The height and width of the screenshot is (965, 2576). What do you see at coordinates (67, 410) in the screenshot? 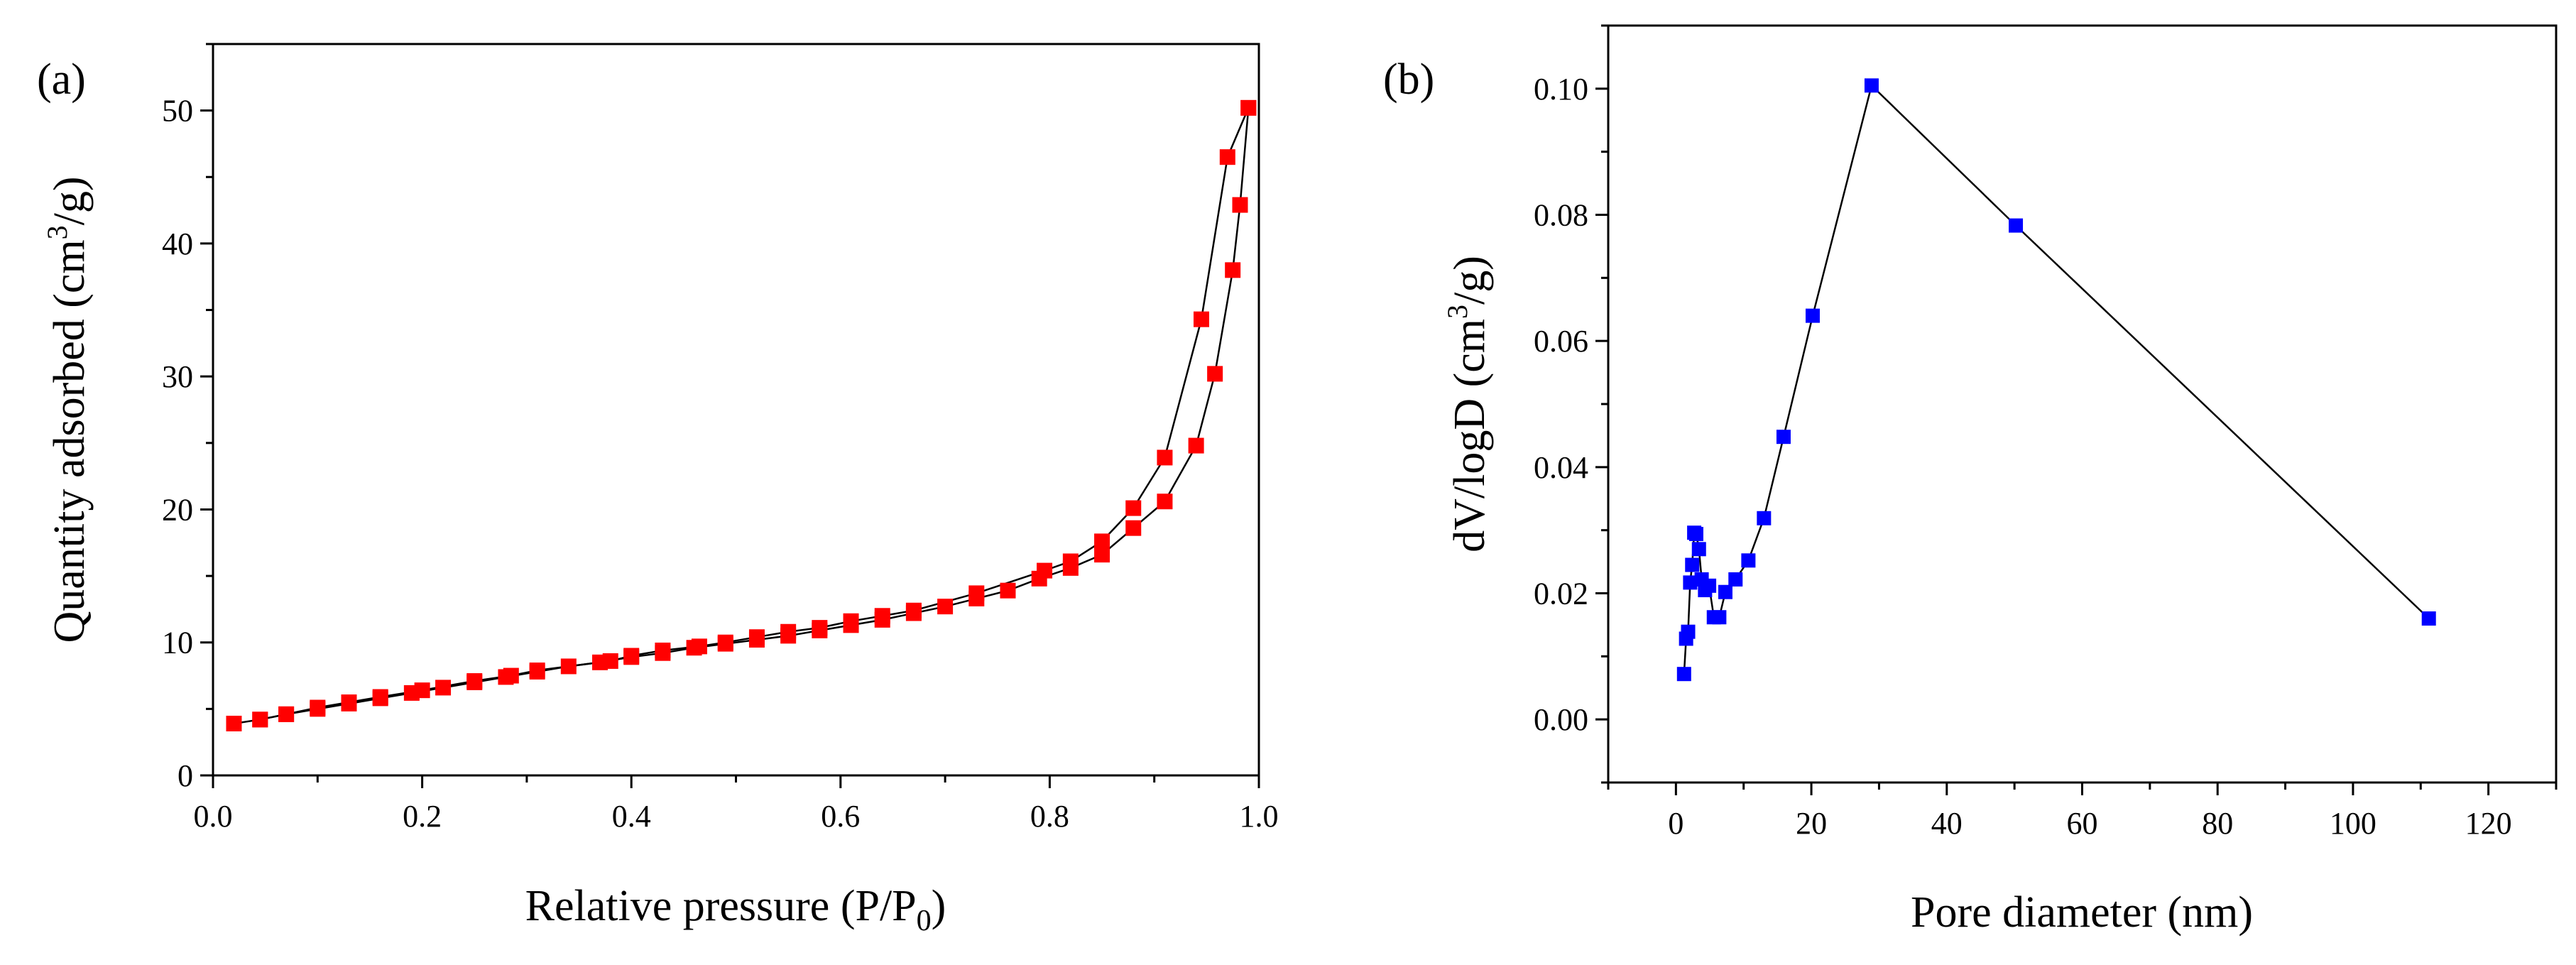
I see `panel-a-y-axis-title: Quantity adsorbed (cm3/g)` at bounding box center [67, 410].